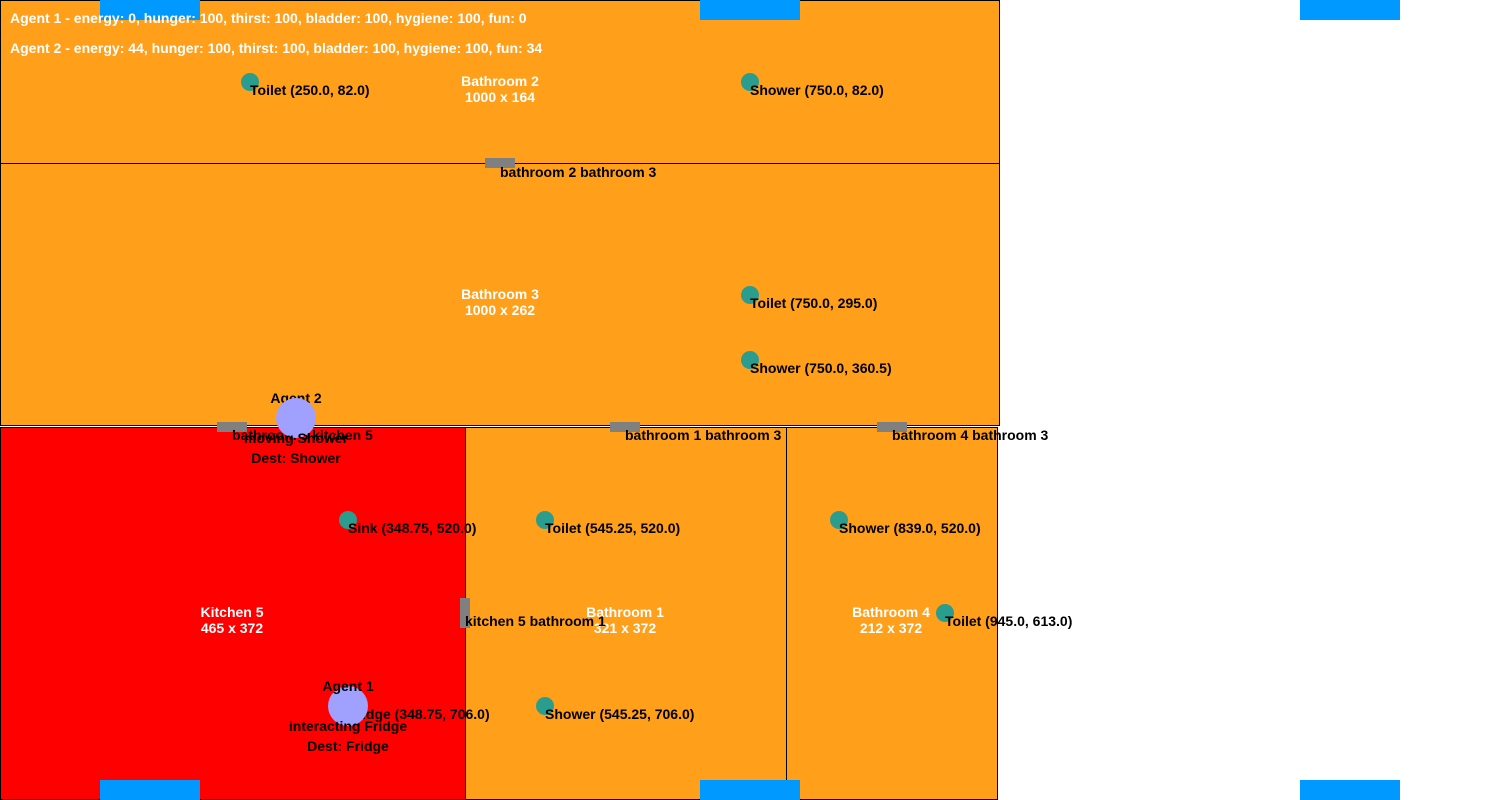  What do you see at coordinates (419, 714) in the screenshot?
I see `object-label: Fridge (348.75, 706.0)` at bounding box center [419, 714].